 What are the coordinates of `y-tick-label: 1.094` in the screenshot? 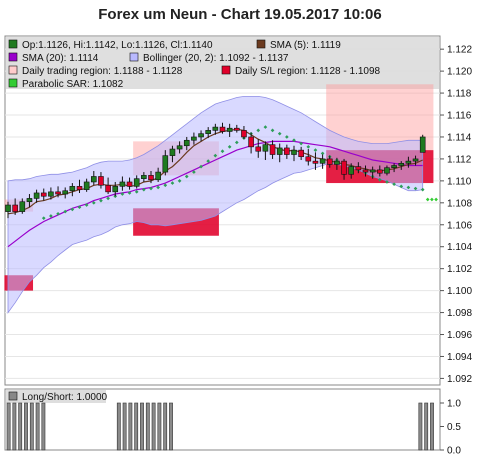 It's located at (459, 357).